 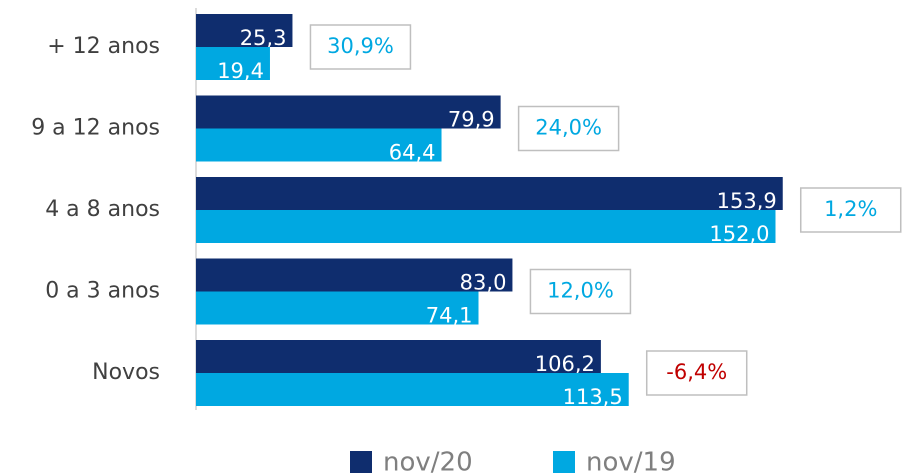 What do you see at coordinates (471, 120) in the screenshot?
I see `value-label: 79,9` at bounding box center [471, 120].